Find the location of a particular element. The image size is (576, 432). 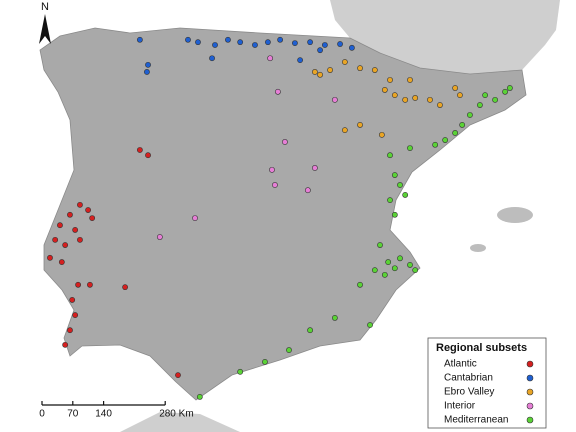

north-label: N is located at coordinates (45, 7).